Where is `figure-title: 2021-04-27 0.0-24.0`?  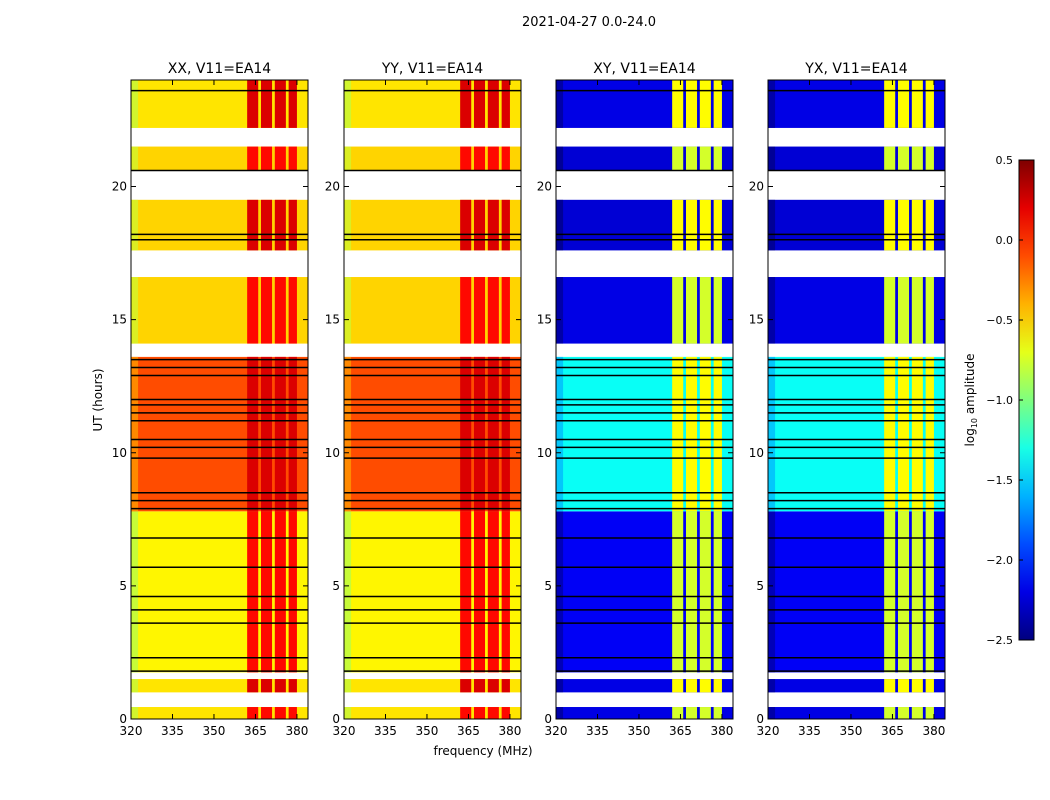
figure-title: 2021-04-27 0.0-24.0 is located at coordinates (589, 22).